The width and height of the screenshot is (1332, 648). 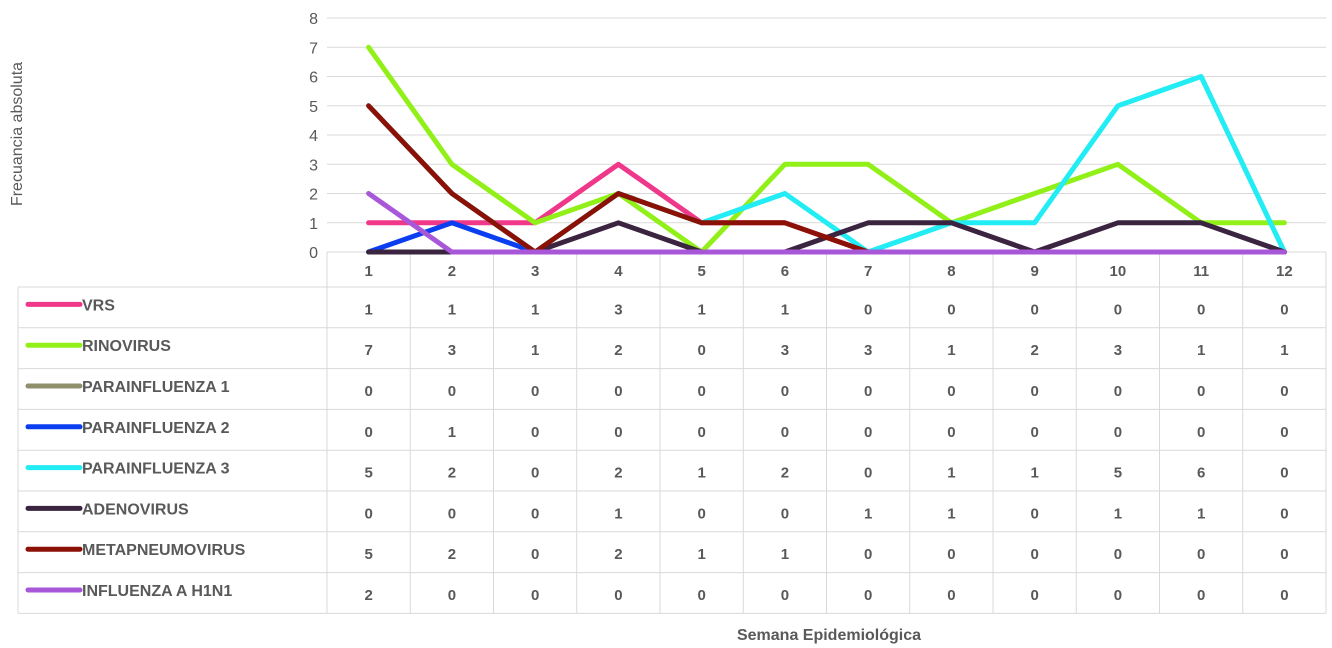 What do you see at coordinates (164, 550) in the screenshot?
I see `table-series-name: METAPNEUMOVIRUS` at bounding box center [164, 550].